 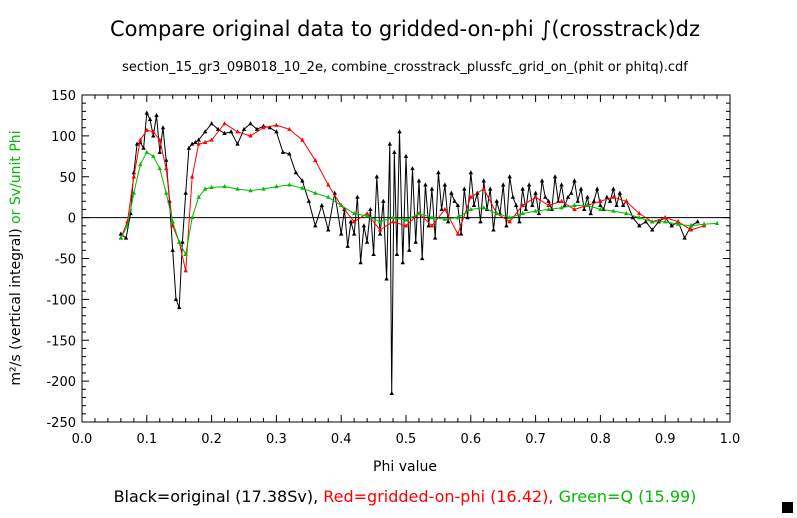 What do you see at coordinates (211, 439) in the screenshot?
I see `x-tick-label: 0.2` at bounding box center [211, 439].